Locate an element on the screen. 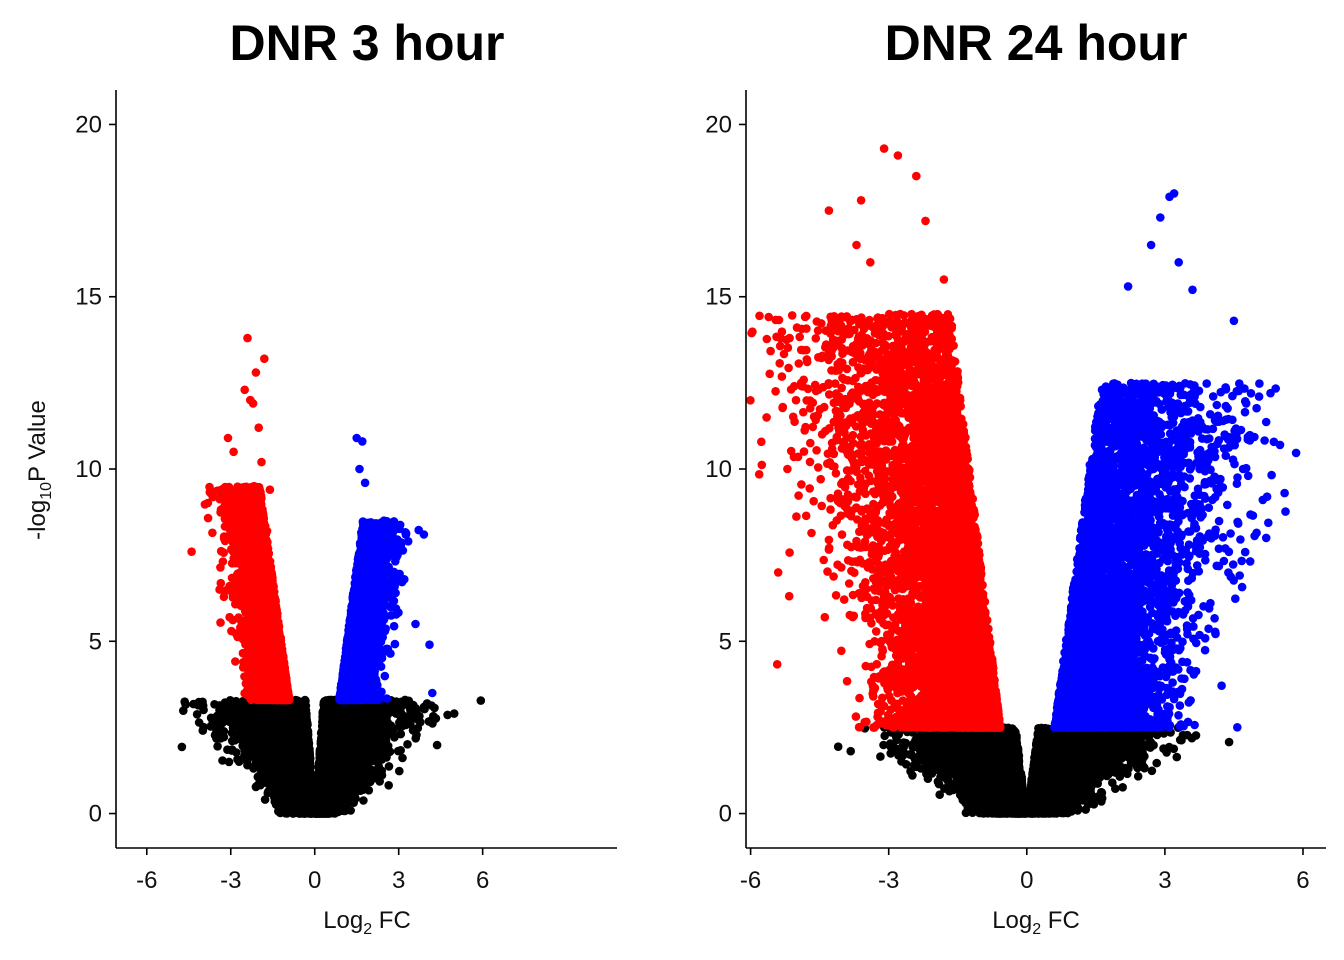 This screenshot has width=1344, height=960. panel-title: DNR 3 hour is located at coordinates (367, 43).